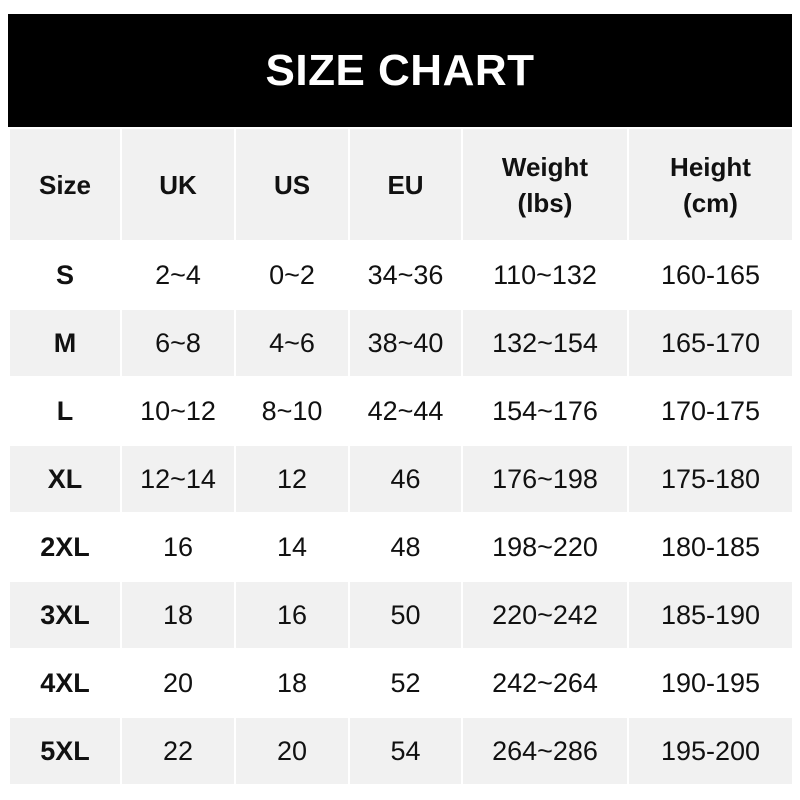 Image resolution: width=800 pixels, height=800 pixels. I want to click on cell-weight: 176~198, so click(545, 479).